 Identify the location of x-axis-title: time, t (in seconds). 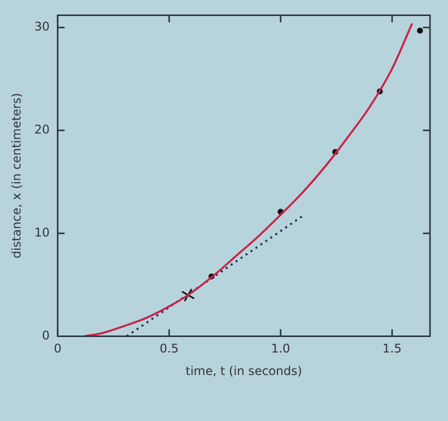
(244, 371).